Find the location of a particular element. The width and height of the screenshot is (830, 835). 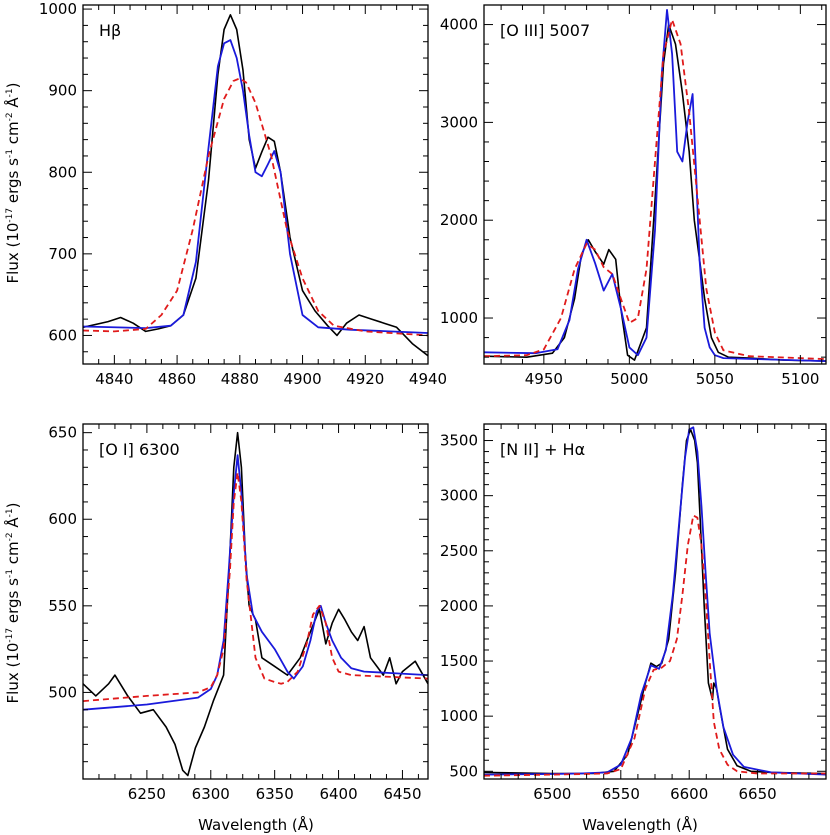

y-tick-label: 1500 is located at coordinates (459, 661).